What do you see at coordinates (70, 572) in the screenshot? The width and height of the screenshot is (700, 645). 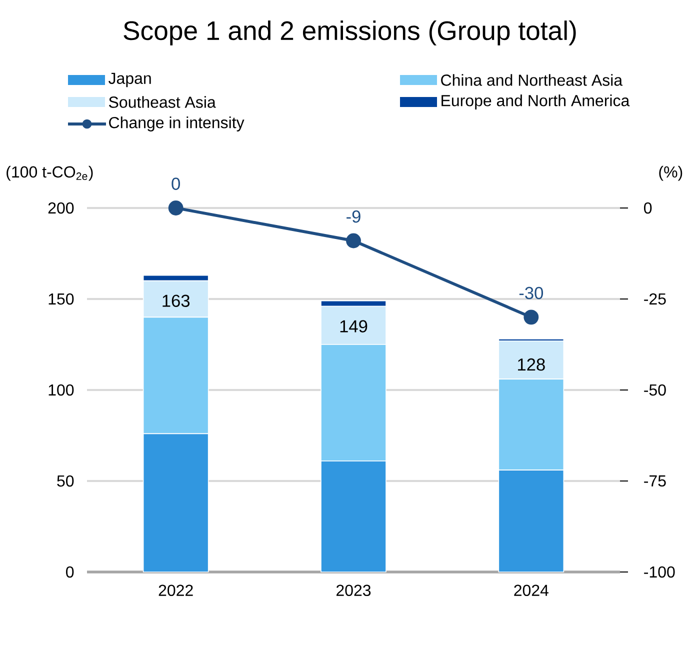 I see `y-tick-label: 0` at bounding box center [70, 572].